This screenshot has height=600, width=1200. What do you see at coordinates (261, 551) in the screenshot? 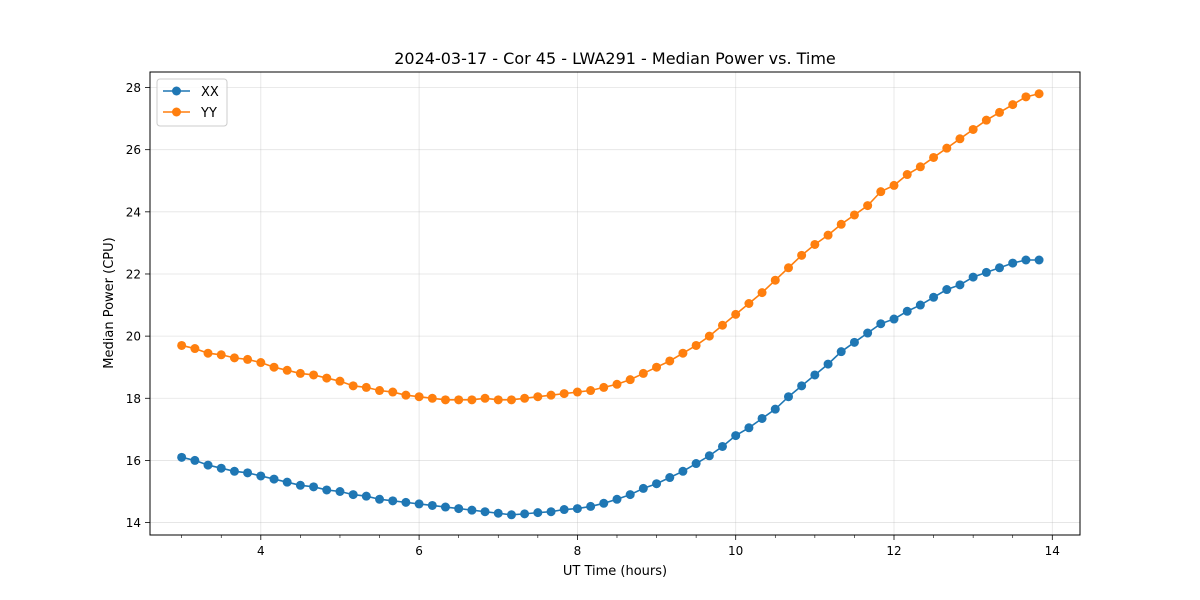
I see `x-tick-label: 4` at bounding box center [261, 551].